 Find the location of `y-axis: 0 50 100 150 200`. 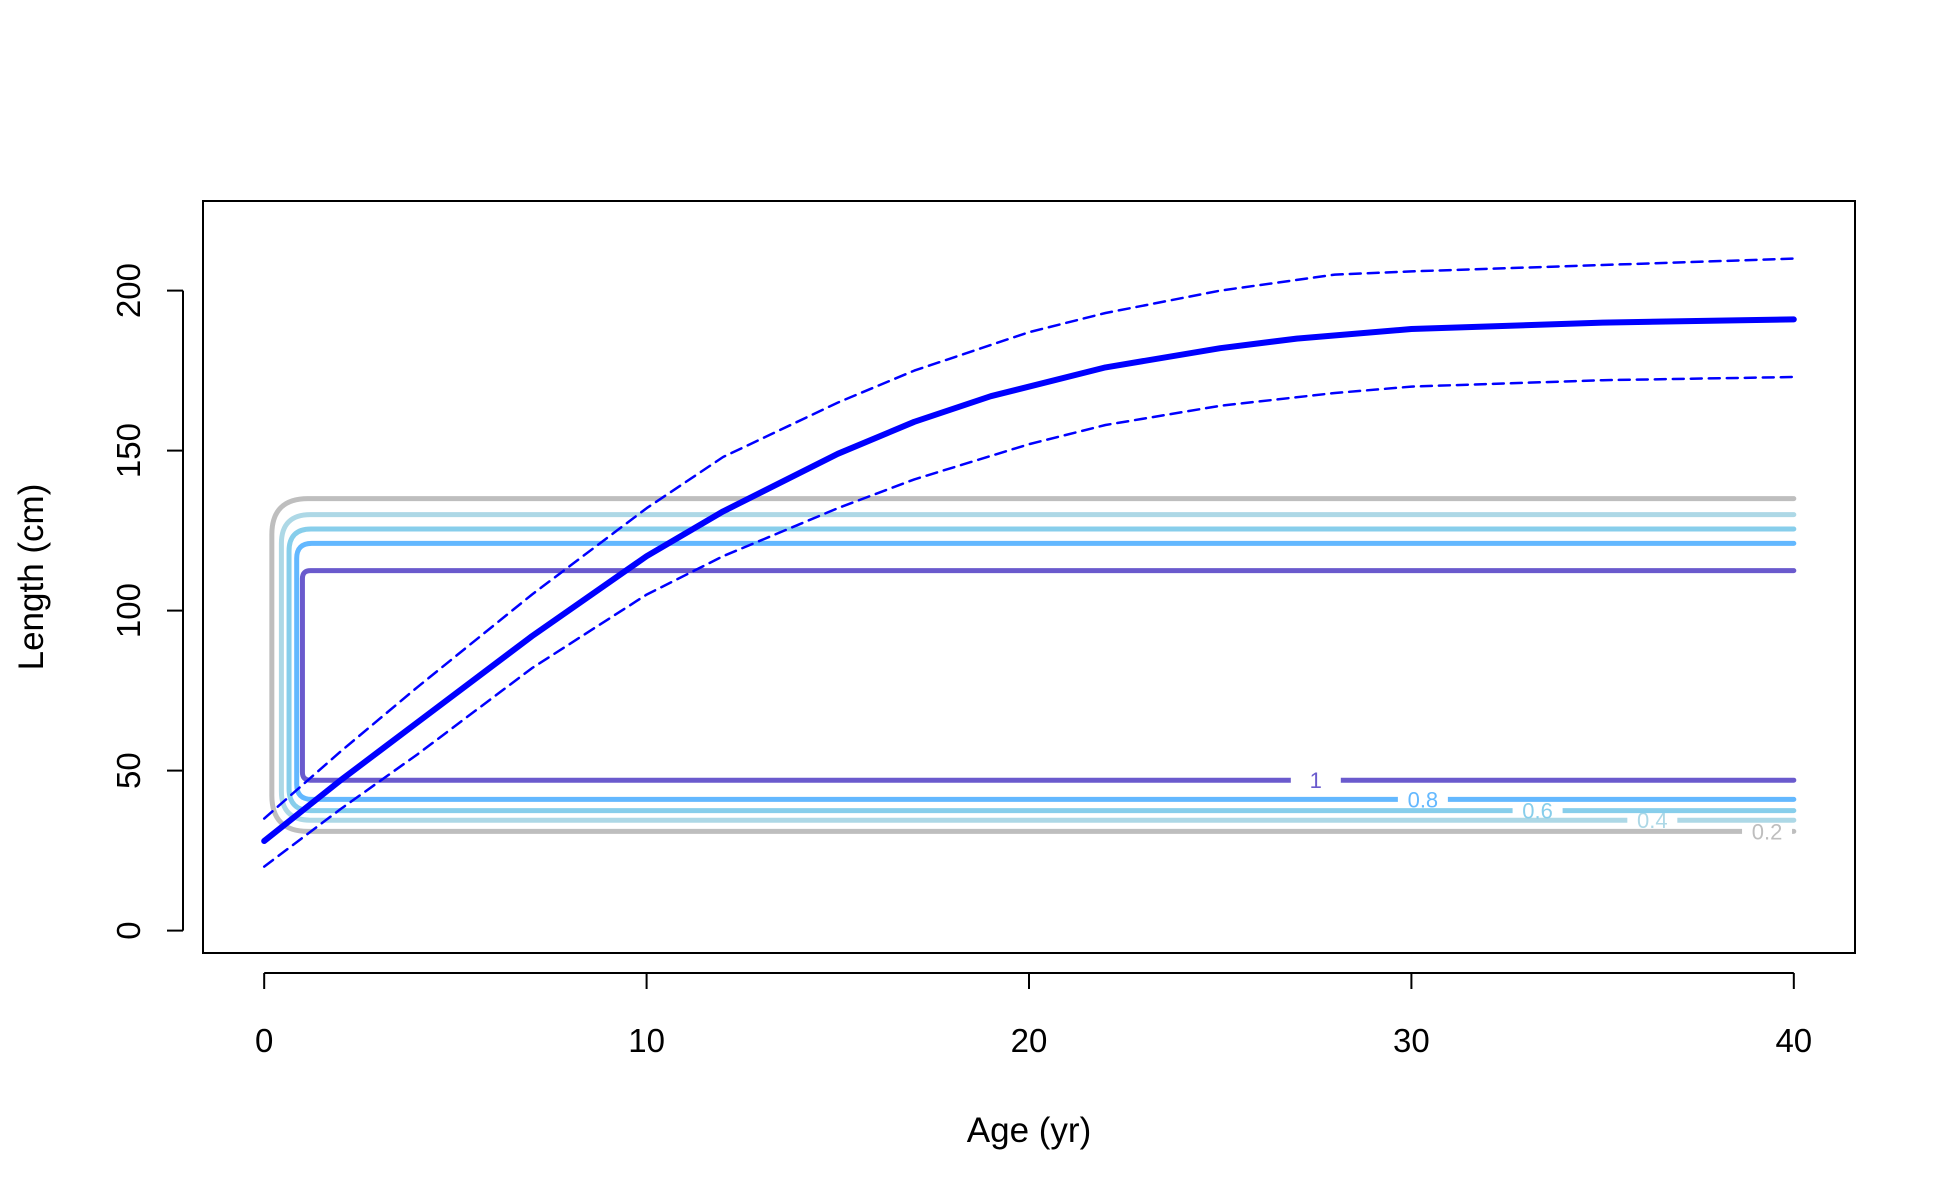

y-axis: 0 50 100 150 200 is located at coordinates (147, 601).